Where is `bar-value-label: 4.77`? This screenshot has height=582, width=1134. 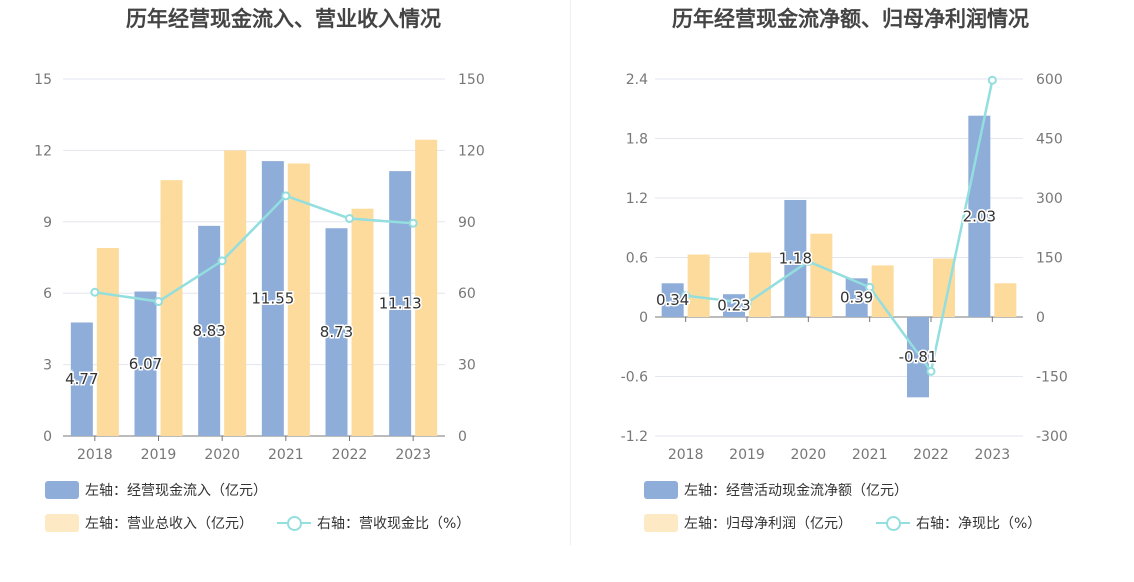
bar-value-label: 4.77 is located at coordinates (81, 379).